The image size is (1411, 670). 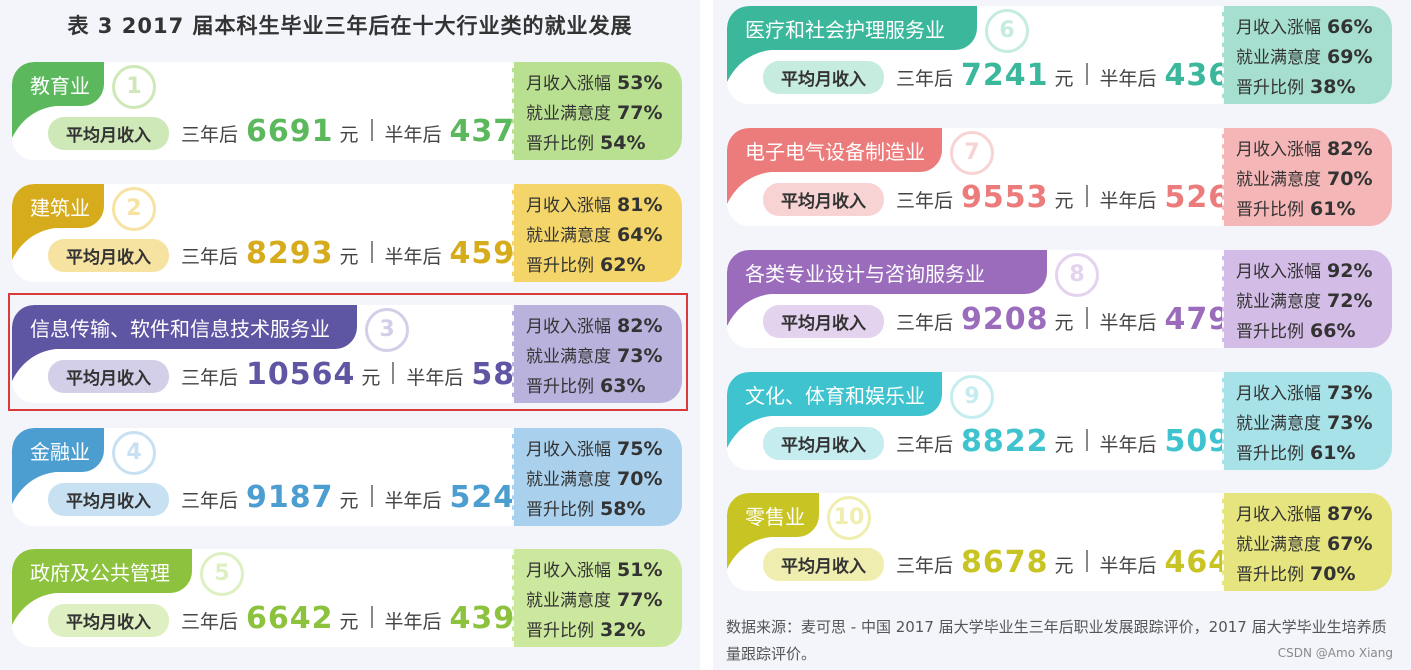 I want to click on stat-value: 82%, so click(x=1350, y=149).